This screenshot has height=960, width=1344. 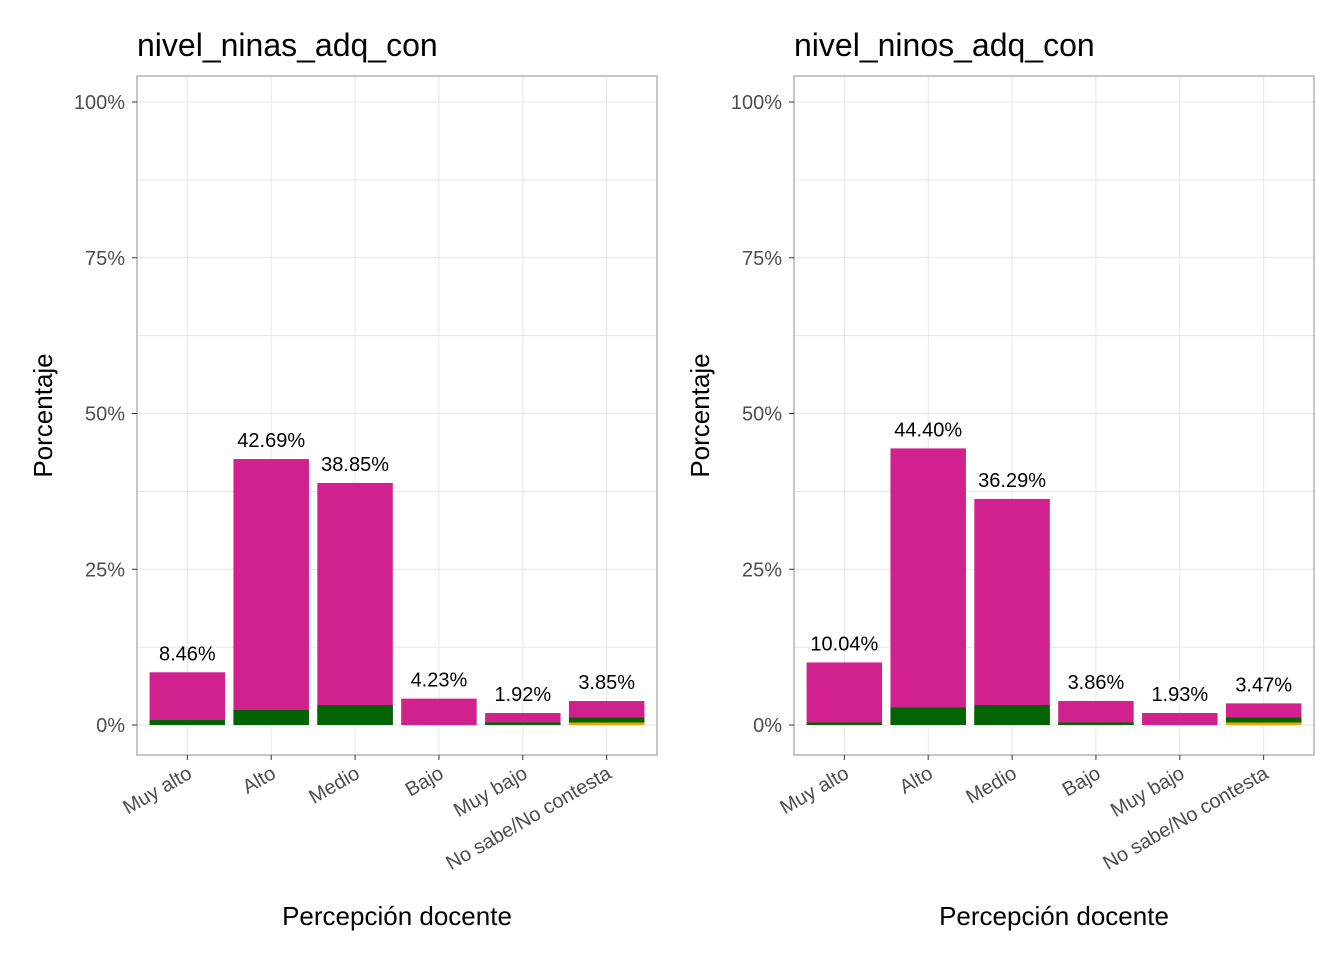 I want to click on data-label: 10.04%, so click(x=844, y=644).